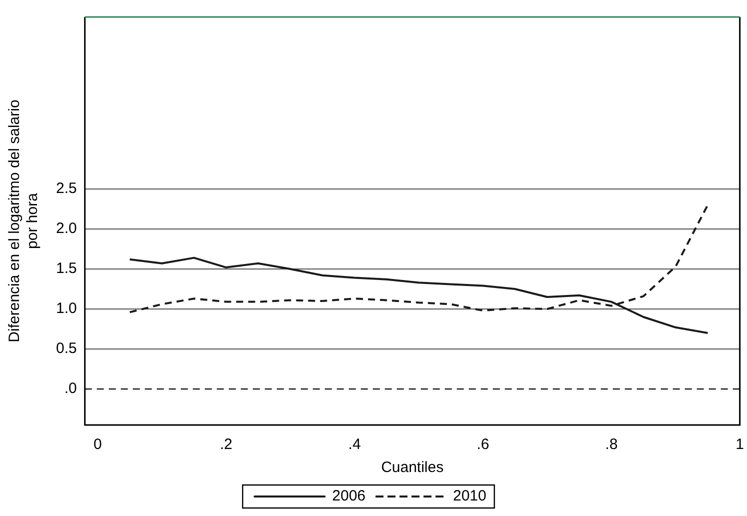 Image resolution: width=747 pixels, height=516 pixels. Describe the element at coordinates (611, 445) in the screenshot. I see `x-tick-label: .8` at that location.